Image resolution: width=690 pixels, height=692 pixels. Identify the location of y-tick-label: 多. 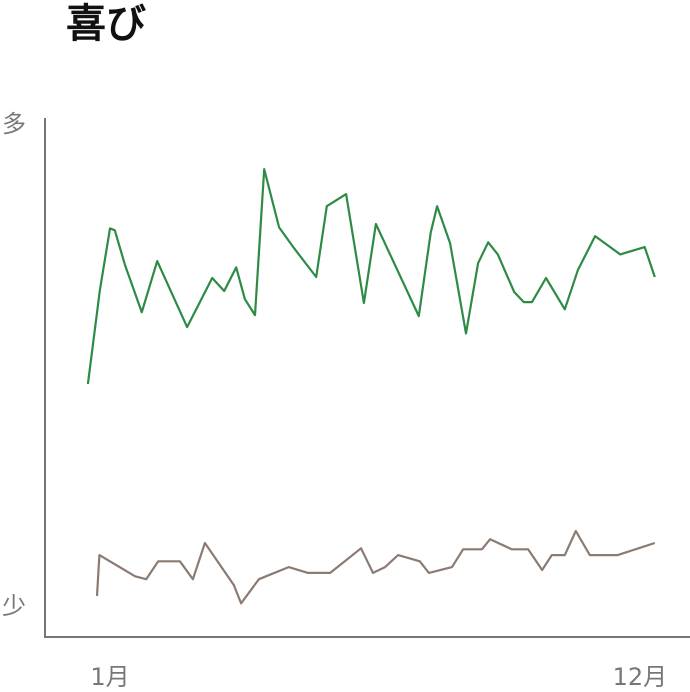
(14, 124).